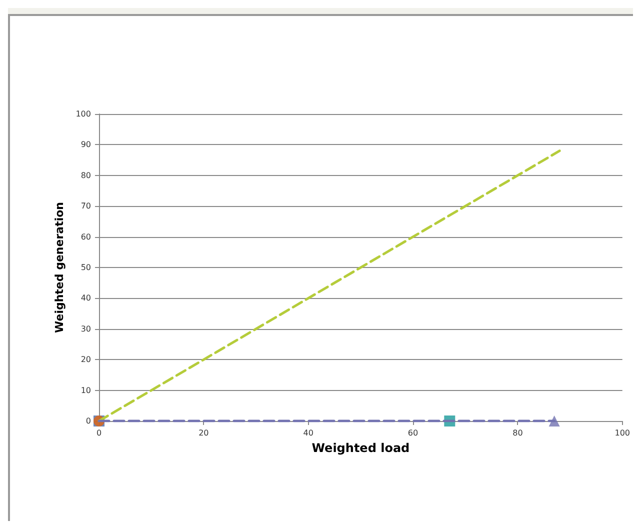  Describe the element at coordinates (361, 447) in the screenshot. I see `x-axis-title: Weighted load` at that location.